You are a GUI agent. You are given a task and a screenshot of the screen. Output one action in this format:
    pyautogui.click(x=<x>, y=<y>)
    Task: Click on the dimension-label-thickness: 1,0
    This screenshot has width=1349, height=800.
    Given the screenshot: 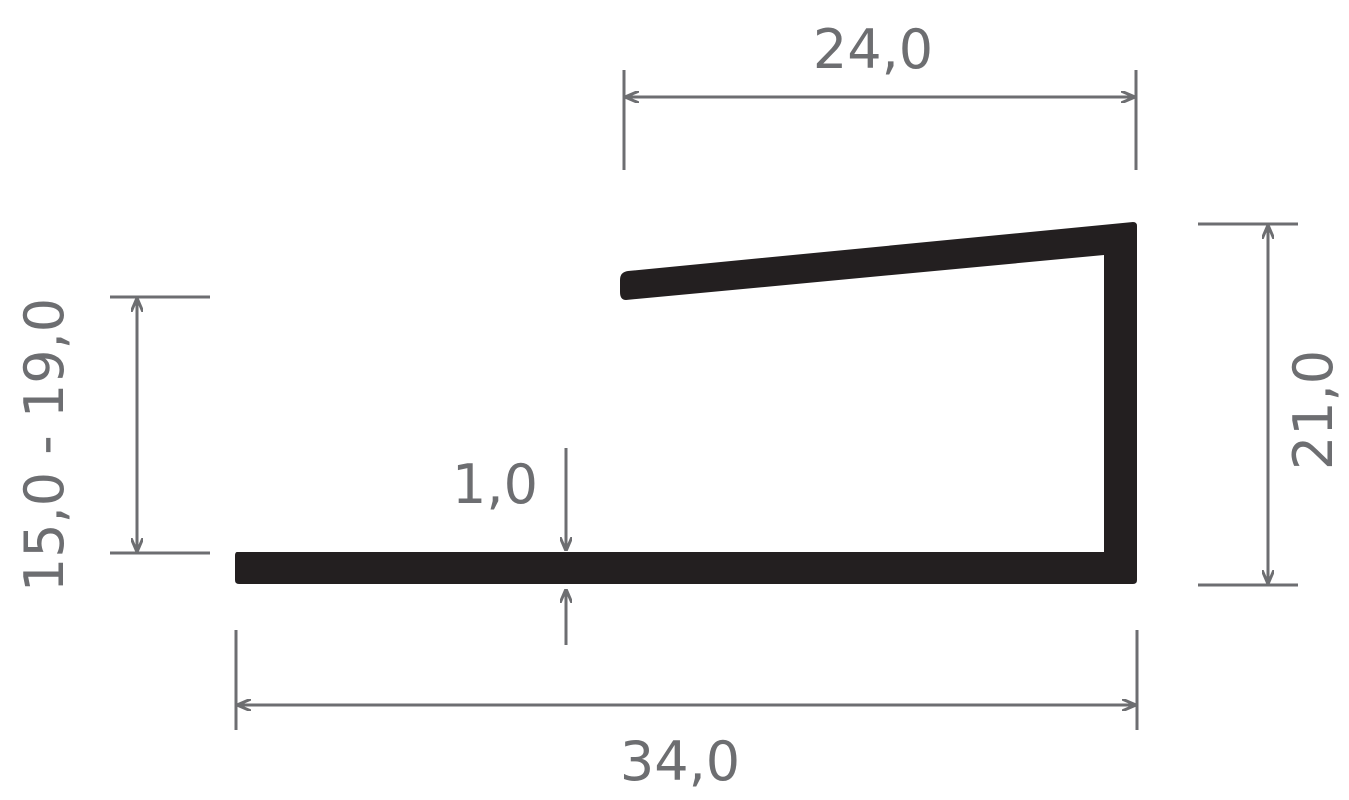 What is the action you would take?
    pyautogui.click(x=495, y=484)
    